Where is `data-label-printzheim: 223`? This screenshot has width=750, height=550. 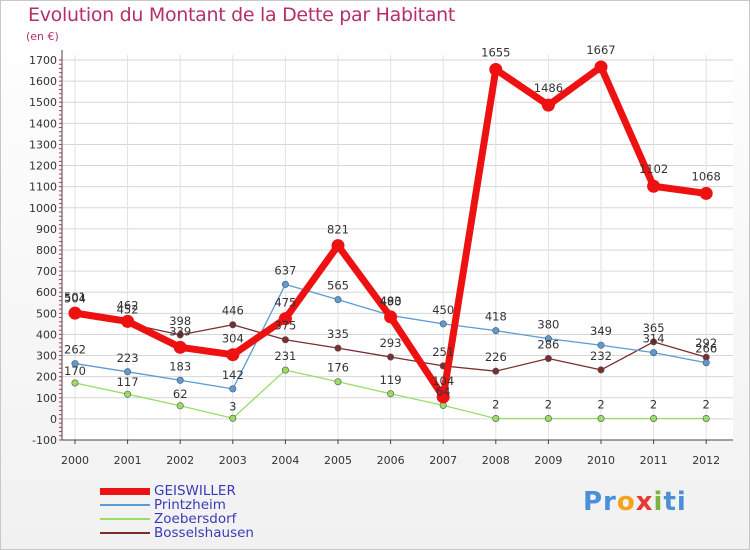
data-label-printzheim: 223 is located at coordinates (128, 358).